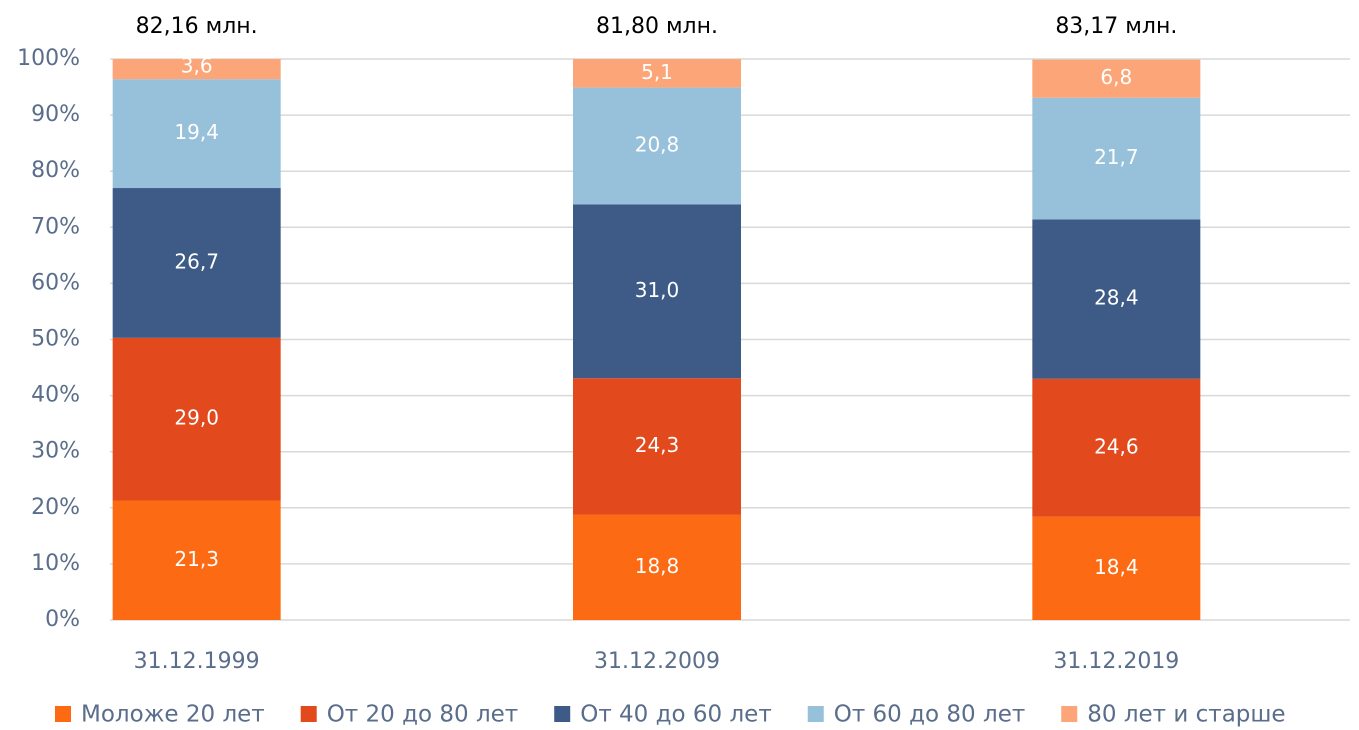  I want to click on data-label: 5,1, so click(657, 72).